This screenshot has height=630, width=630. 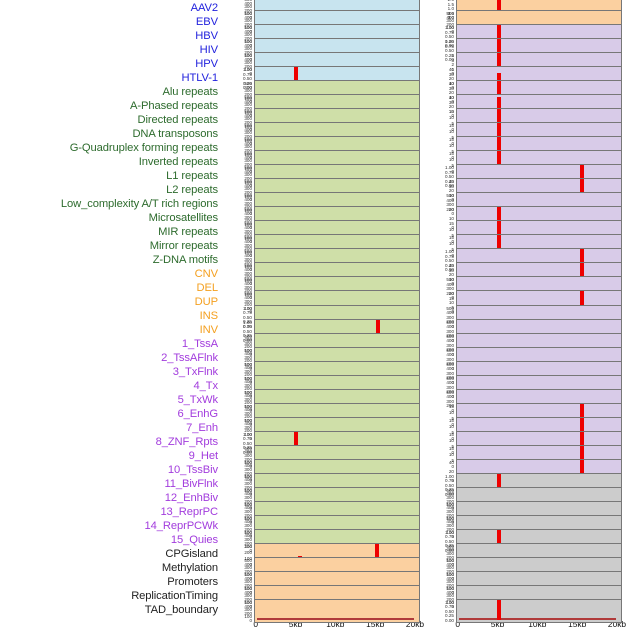 I want to click on track-label: DEL, so click(x=207, y=287).